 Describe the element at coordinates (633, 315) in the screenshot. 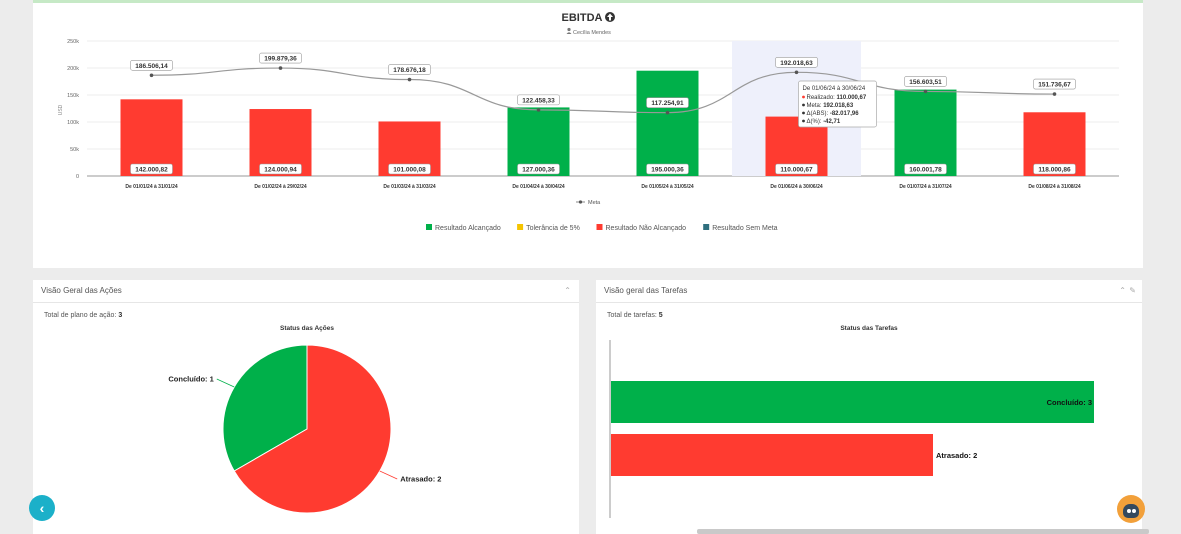

I see `tarefas-total-label: Total de tarefas:` at that location.